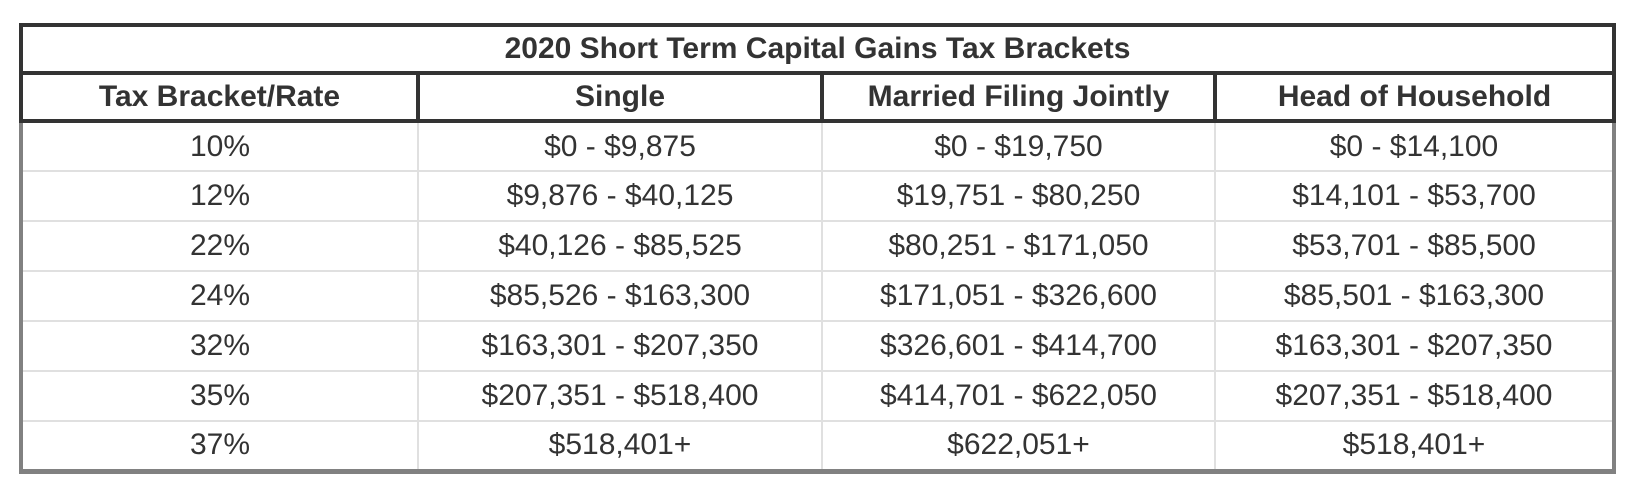 Image resolution: width=1638 pixels, height=500 pixels. Describe the element at coordinates (1415, 196) in the screenshot. I see `range-cell: $14,101 - $53,700` at that location.